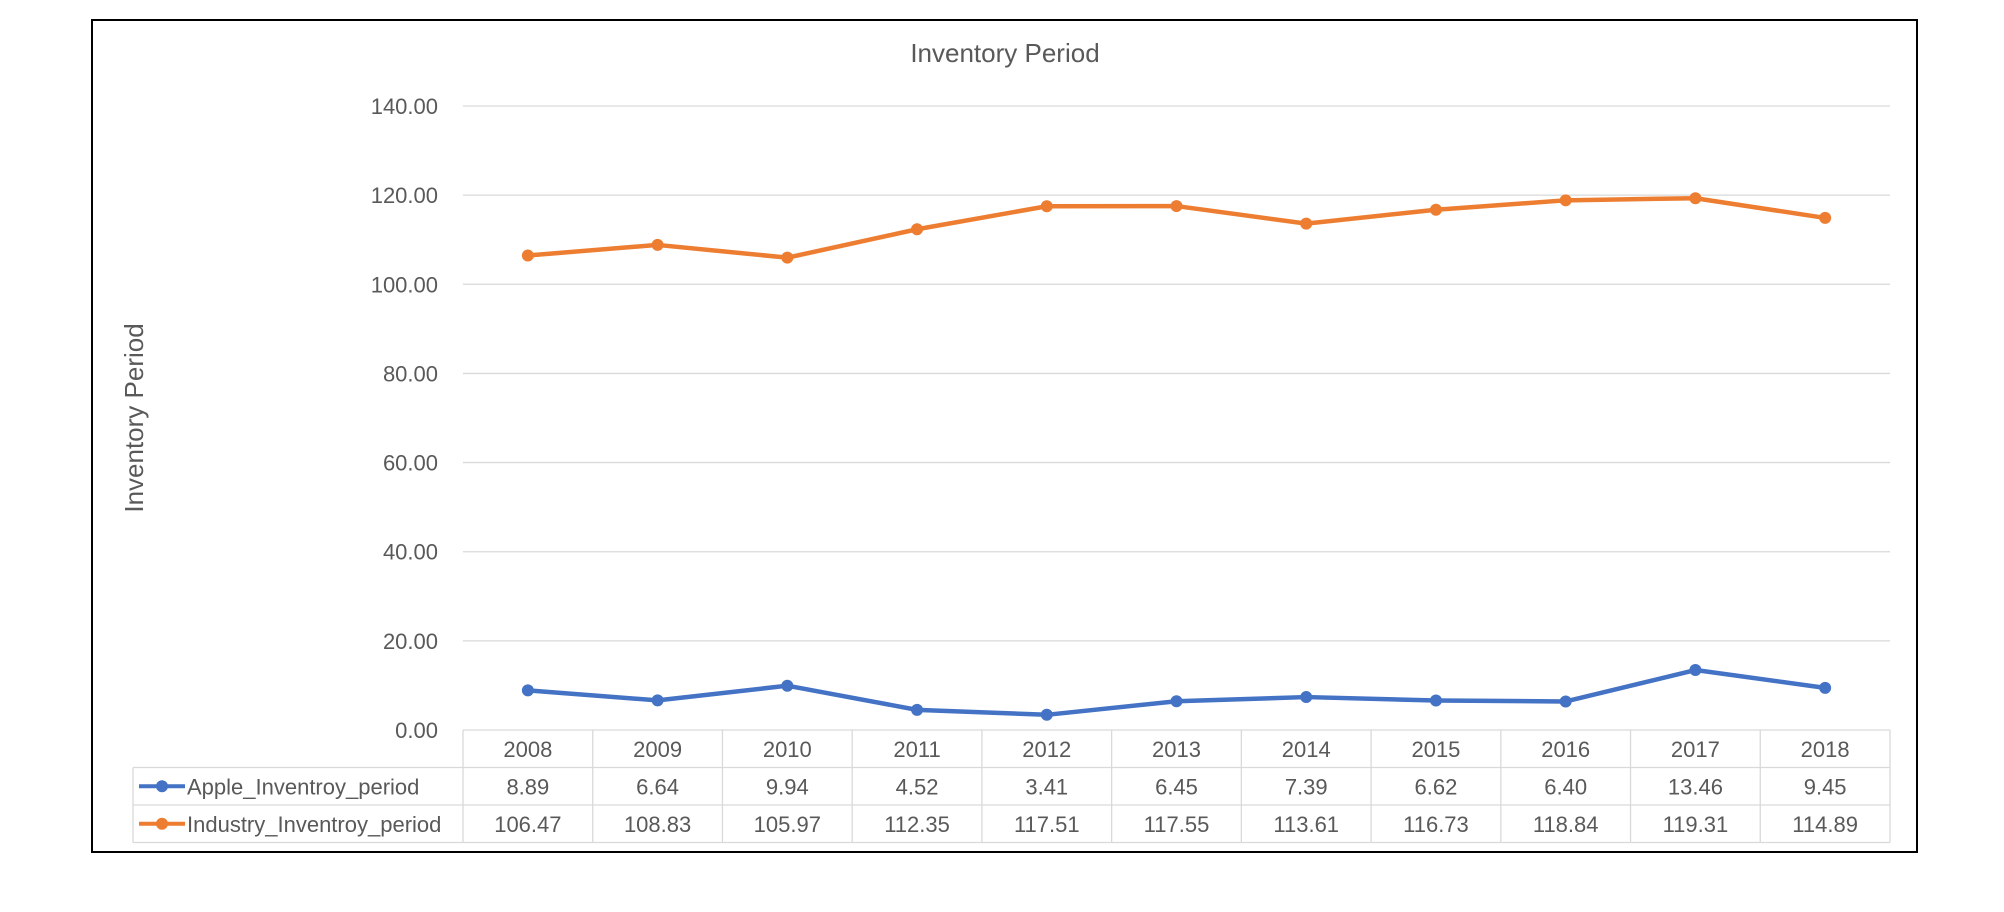 This screenshot has height=912, width=2004. I want to click on y-tick-label: 100.00, so click(404, 284).